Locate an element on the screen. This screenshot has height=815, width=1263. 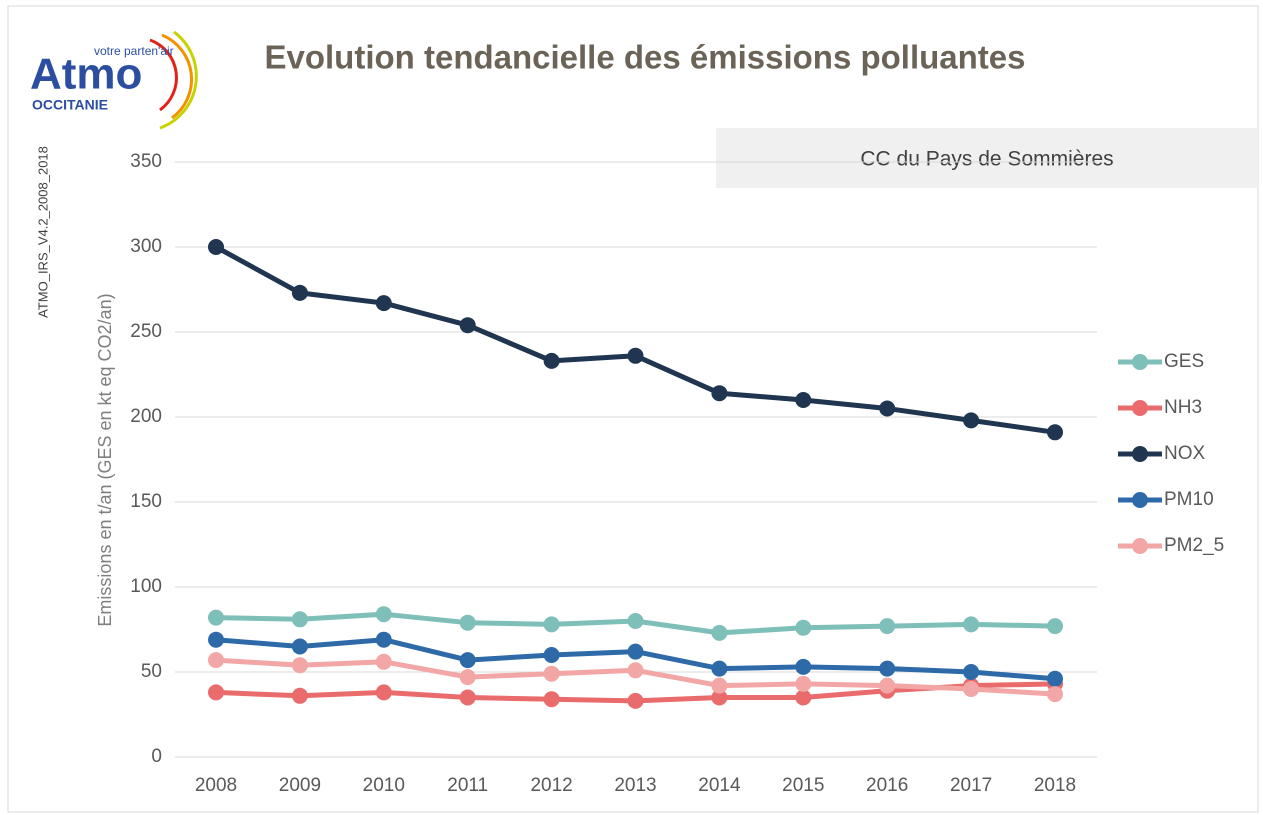
subtitle-box is located at coordinates (987, 158).